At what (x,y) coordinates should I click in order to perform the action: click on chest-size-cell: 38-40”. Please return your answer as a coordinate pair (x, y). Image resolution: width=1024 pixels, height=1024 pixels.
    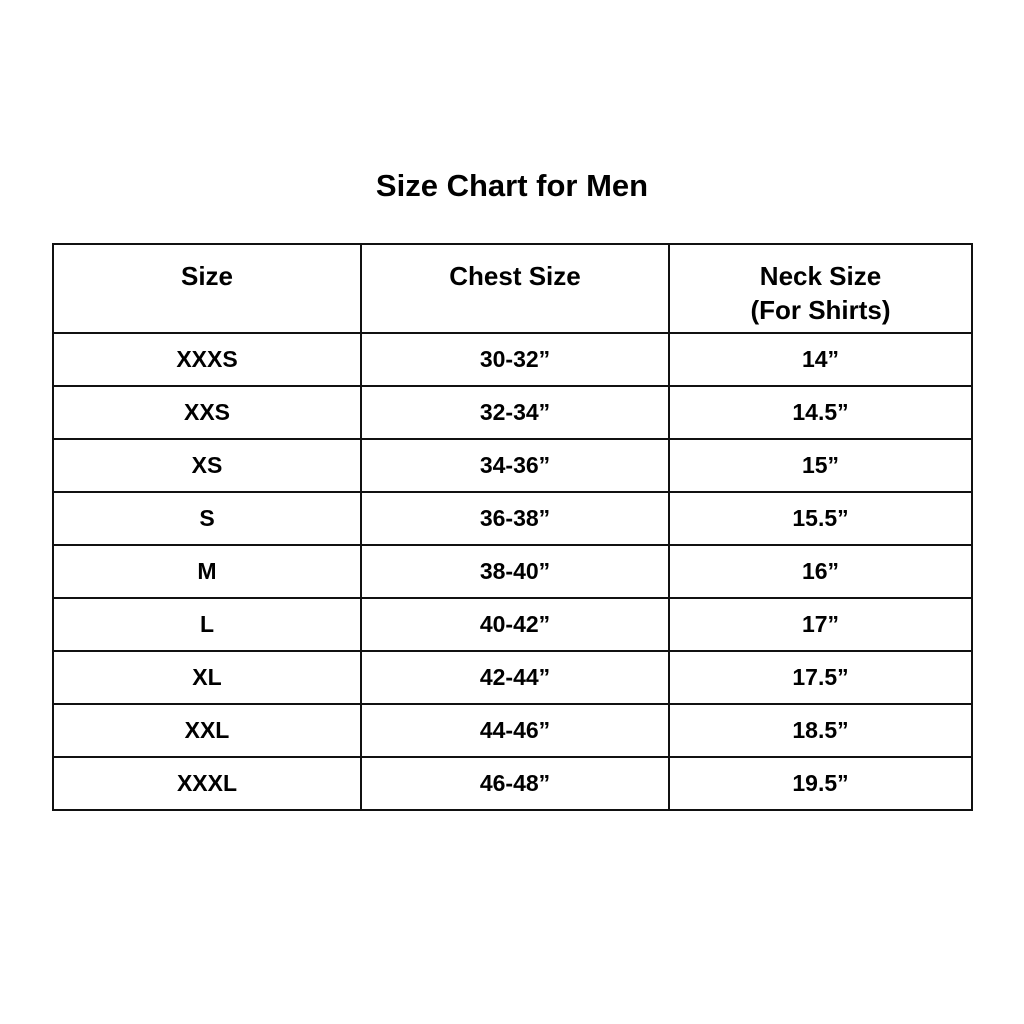
    Looking at the image, I should click on (515, 571).